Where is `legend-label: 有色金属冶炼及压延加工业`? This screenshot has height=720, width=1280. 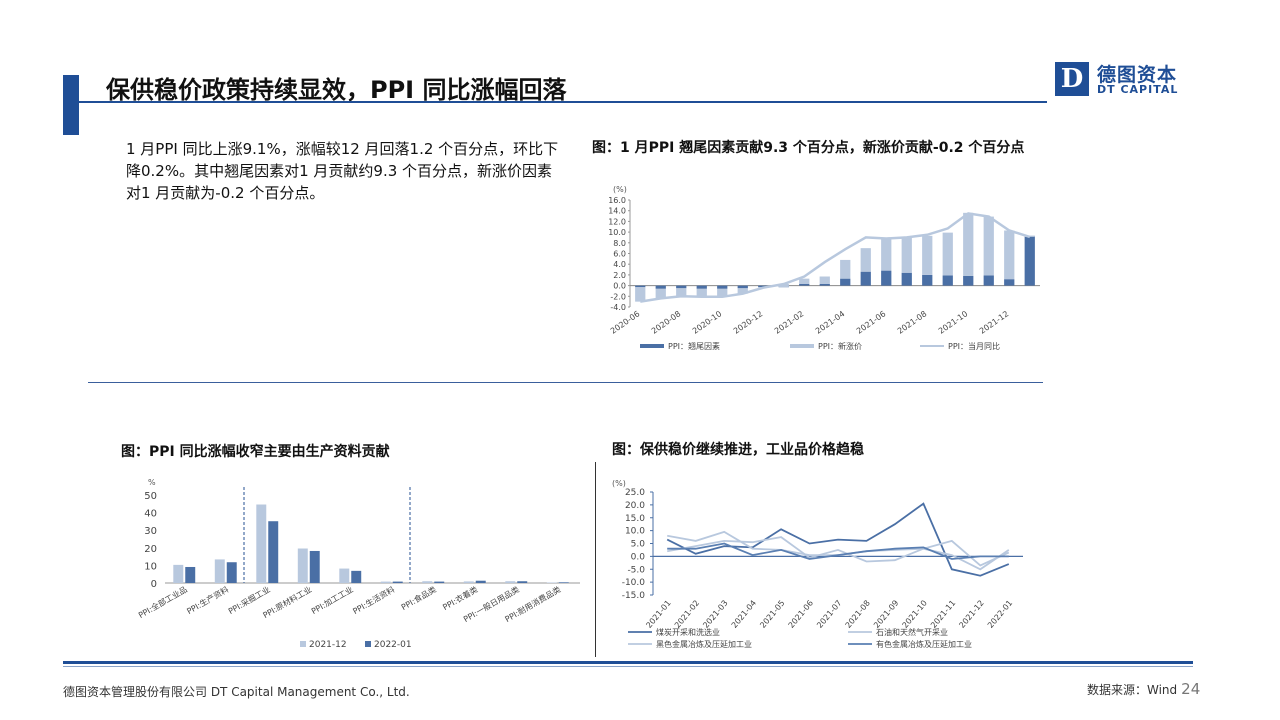 legend-label: 有色金属冶炼及压延加工业 is located at coordinates (924, 644).